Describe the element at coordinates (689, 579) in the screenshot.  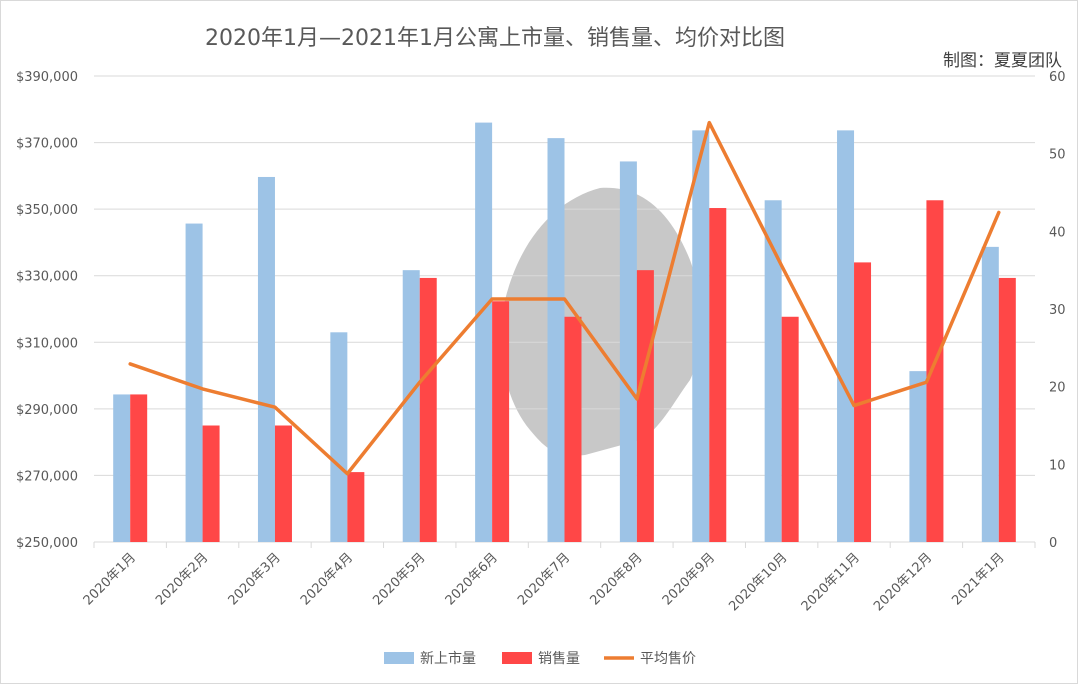
I see `x-tick-label: 2020年9月` at that location.